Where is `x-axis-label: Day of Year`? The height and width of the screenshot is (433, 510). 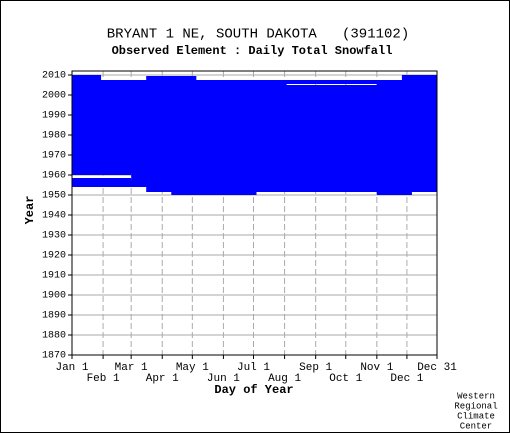 x-axis-label: Day of Year is located at coordinates (253, 390).